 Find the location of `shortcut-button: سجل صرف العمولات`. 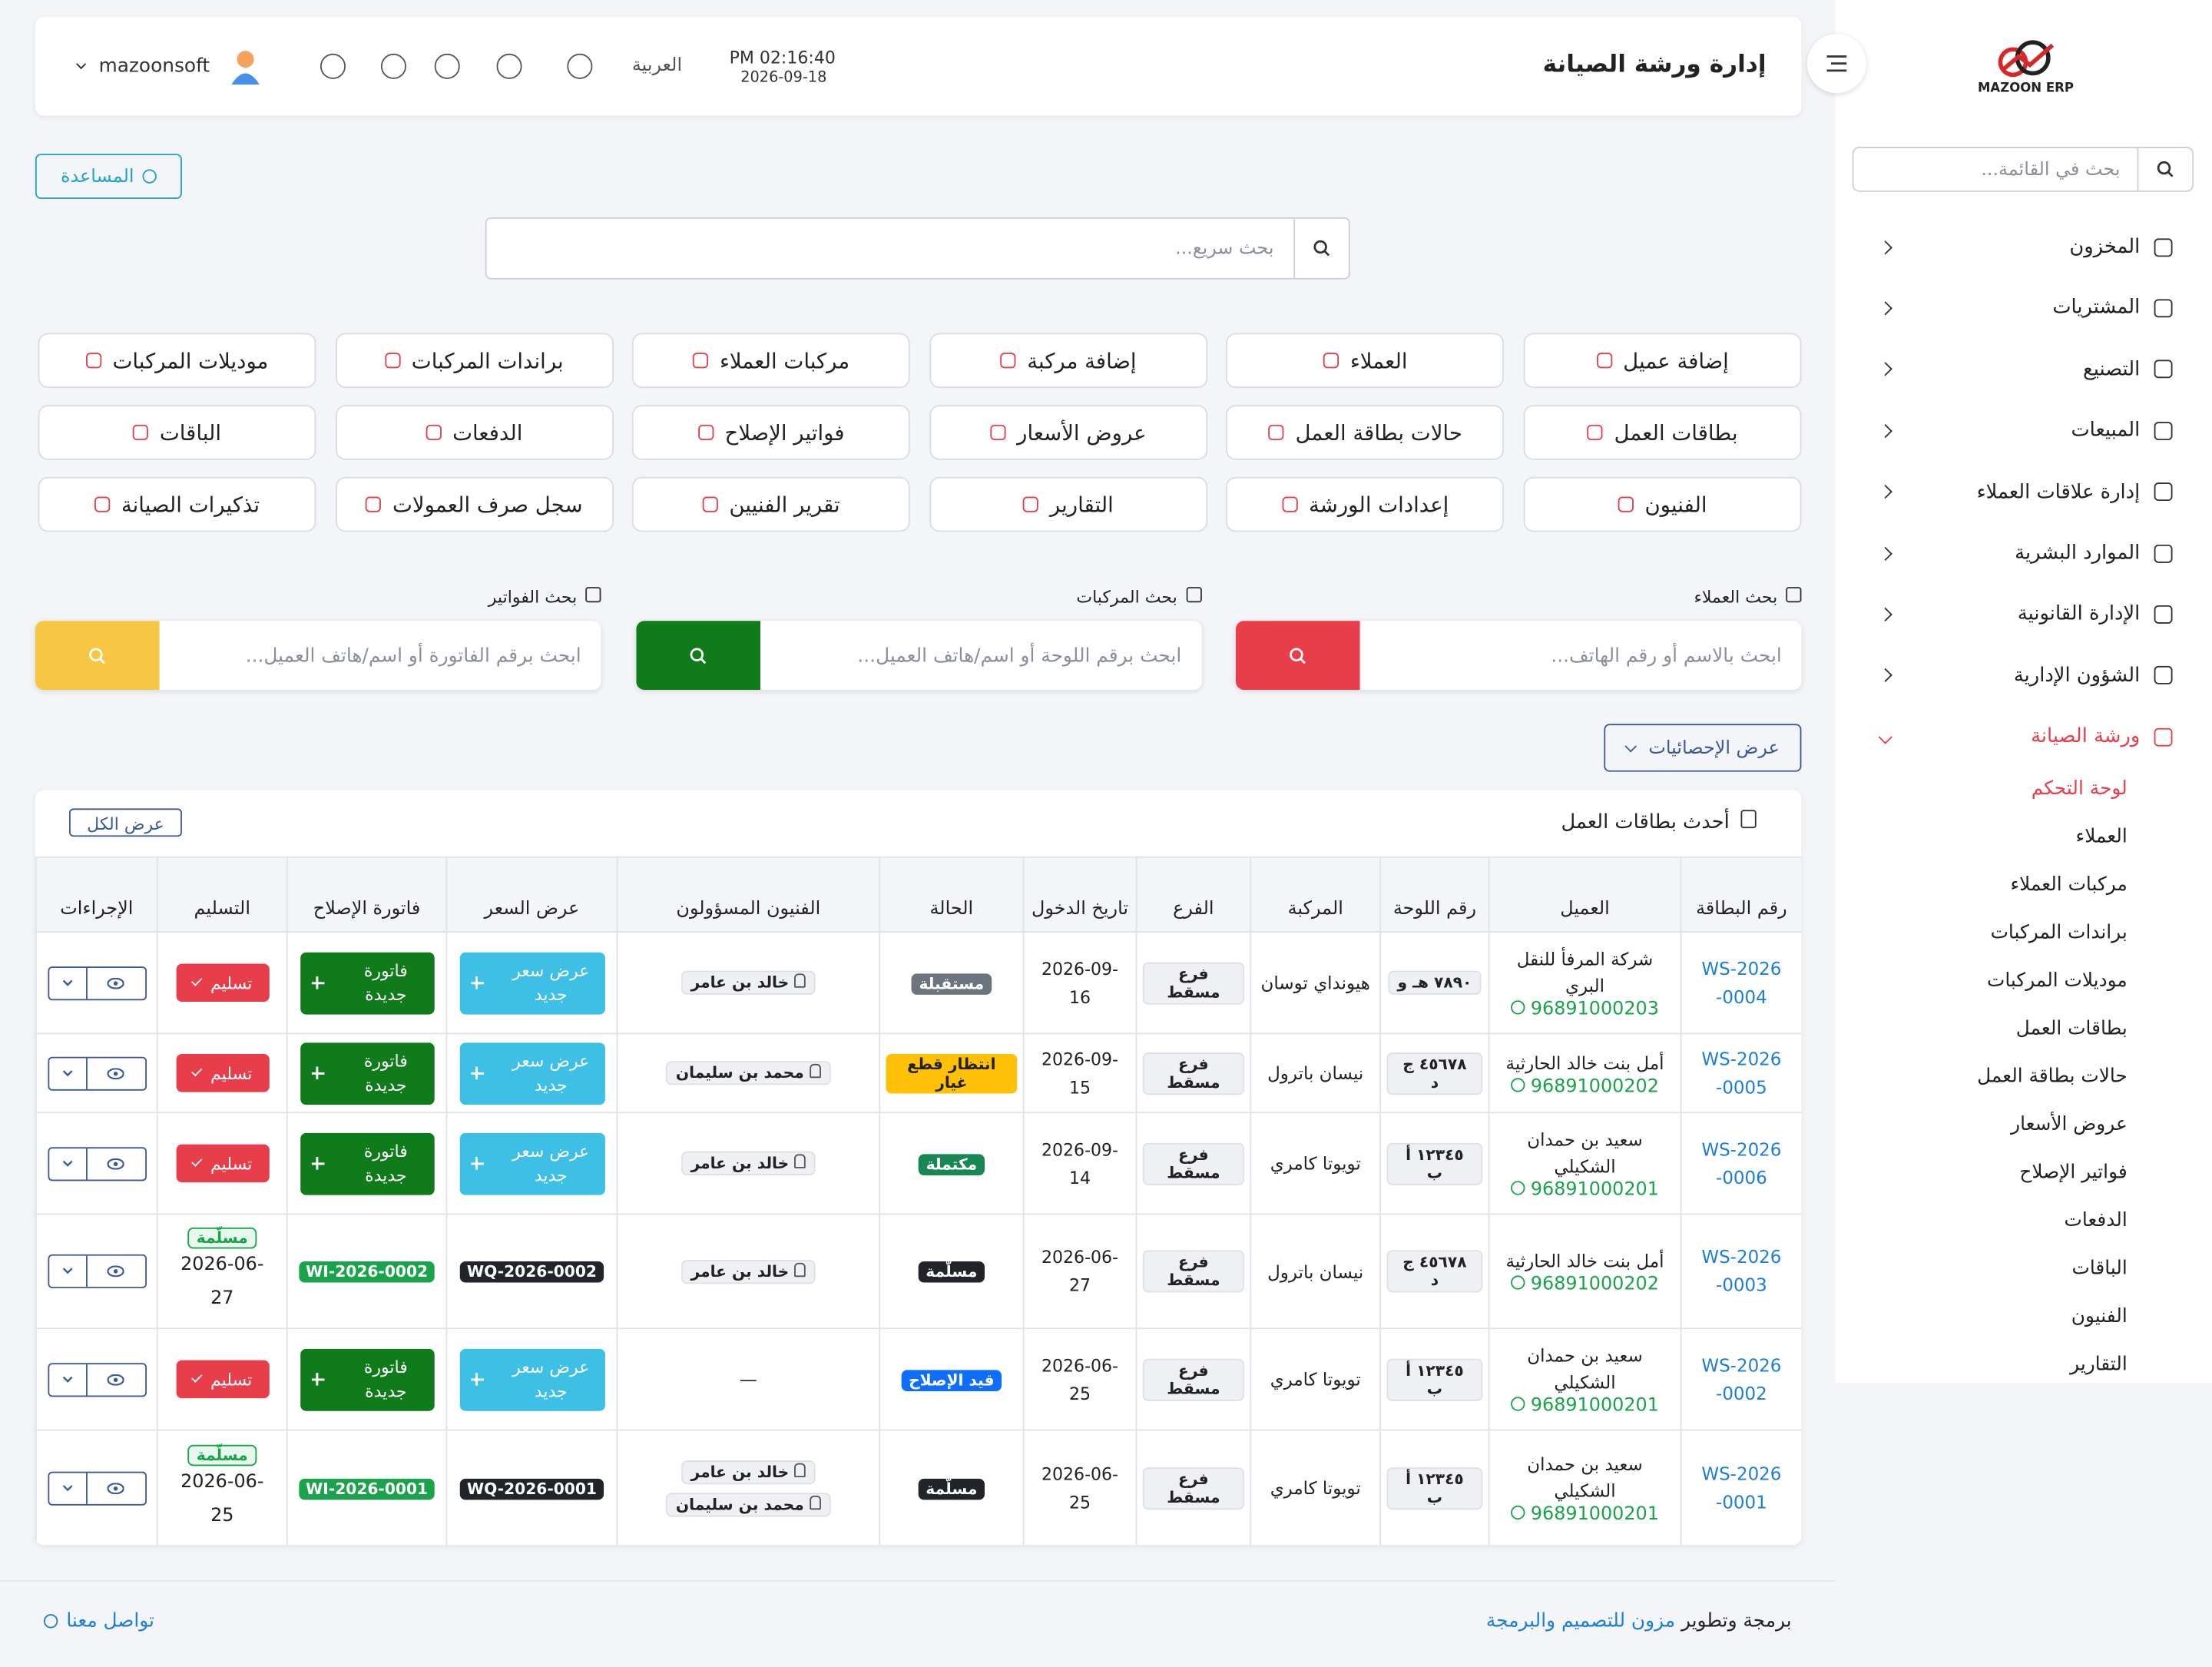

shortcut-button: سجل صرف العمولات is located at coordinates (475, 504).